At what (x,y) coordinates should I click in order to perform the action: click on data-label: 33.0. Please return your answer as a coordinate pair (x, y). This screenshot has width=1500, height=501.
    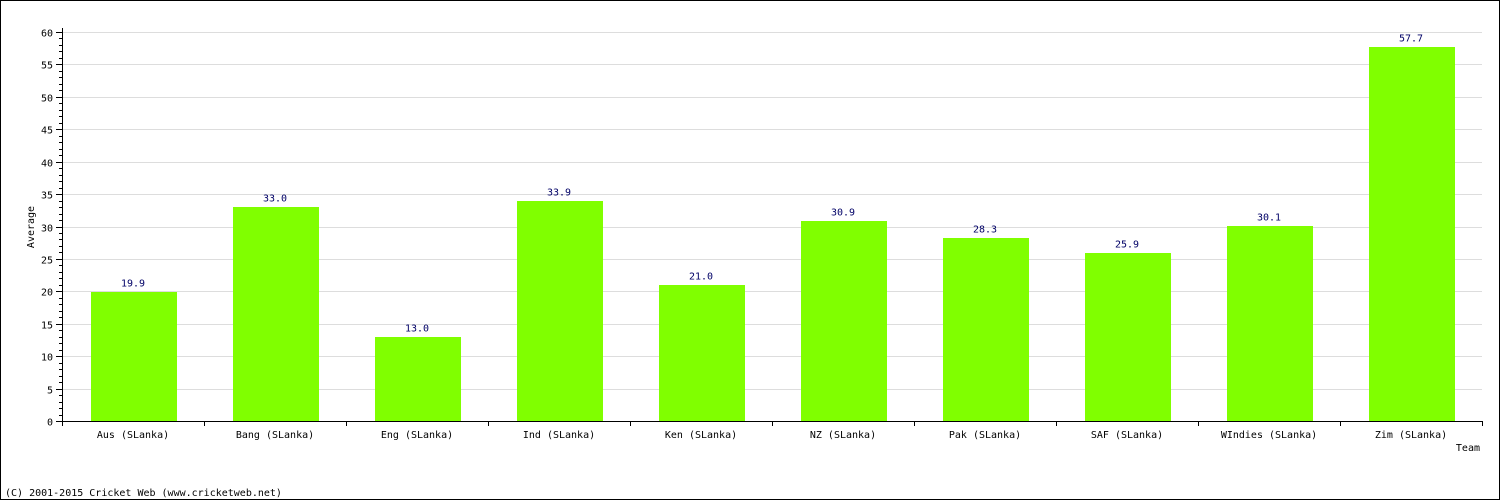
    Looking at the image, I should click on (275, 199).